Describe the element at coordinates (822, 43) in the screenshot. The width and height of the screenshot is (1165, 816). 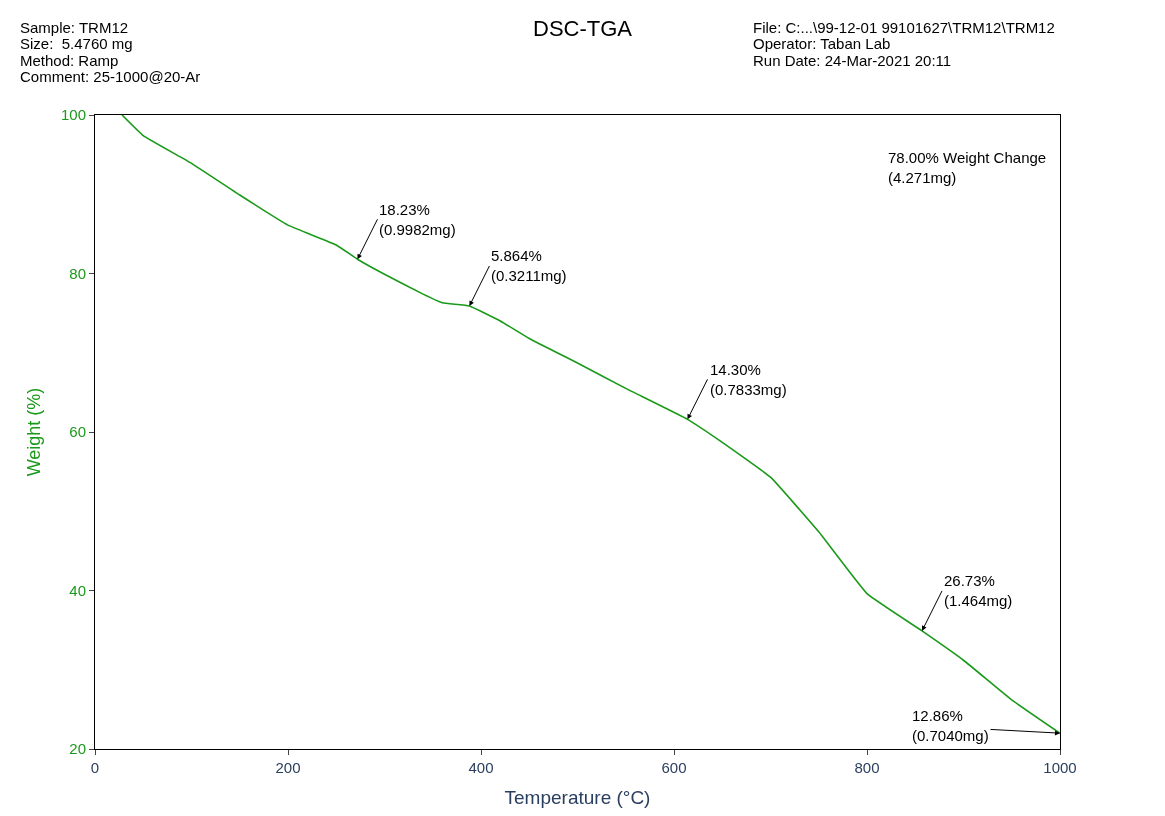
I see `text: Operator: Taban Lab` at that location.